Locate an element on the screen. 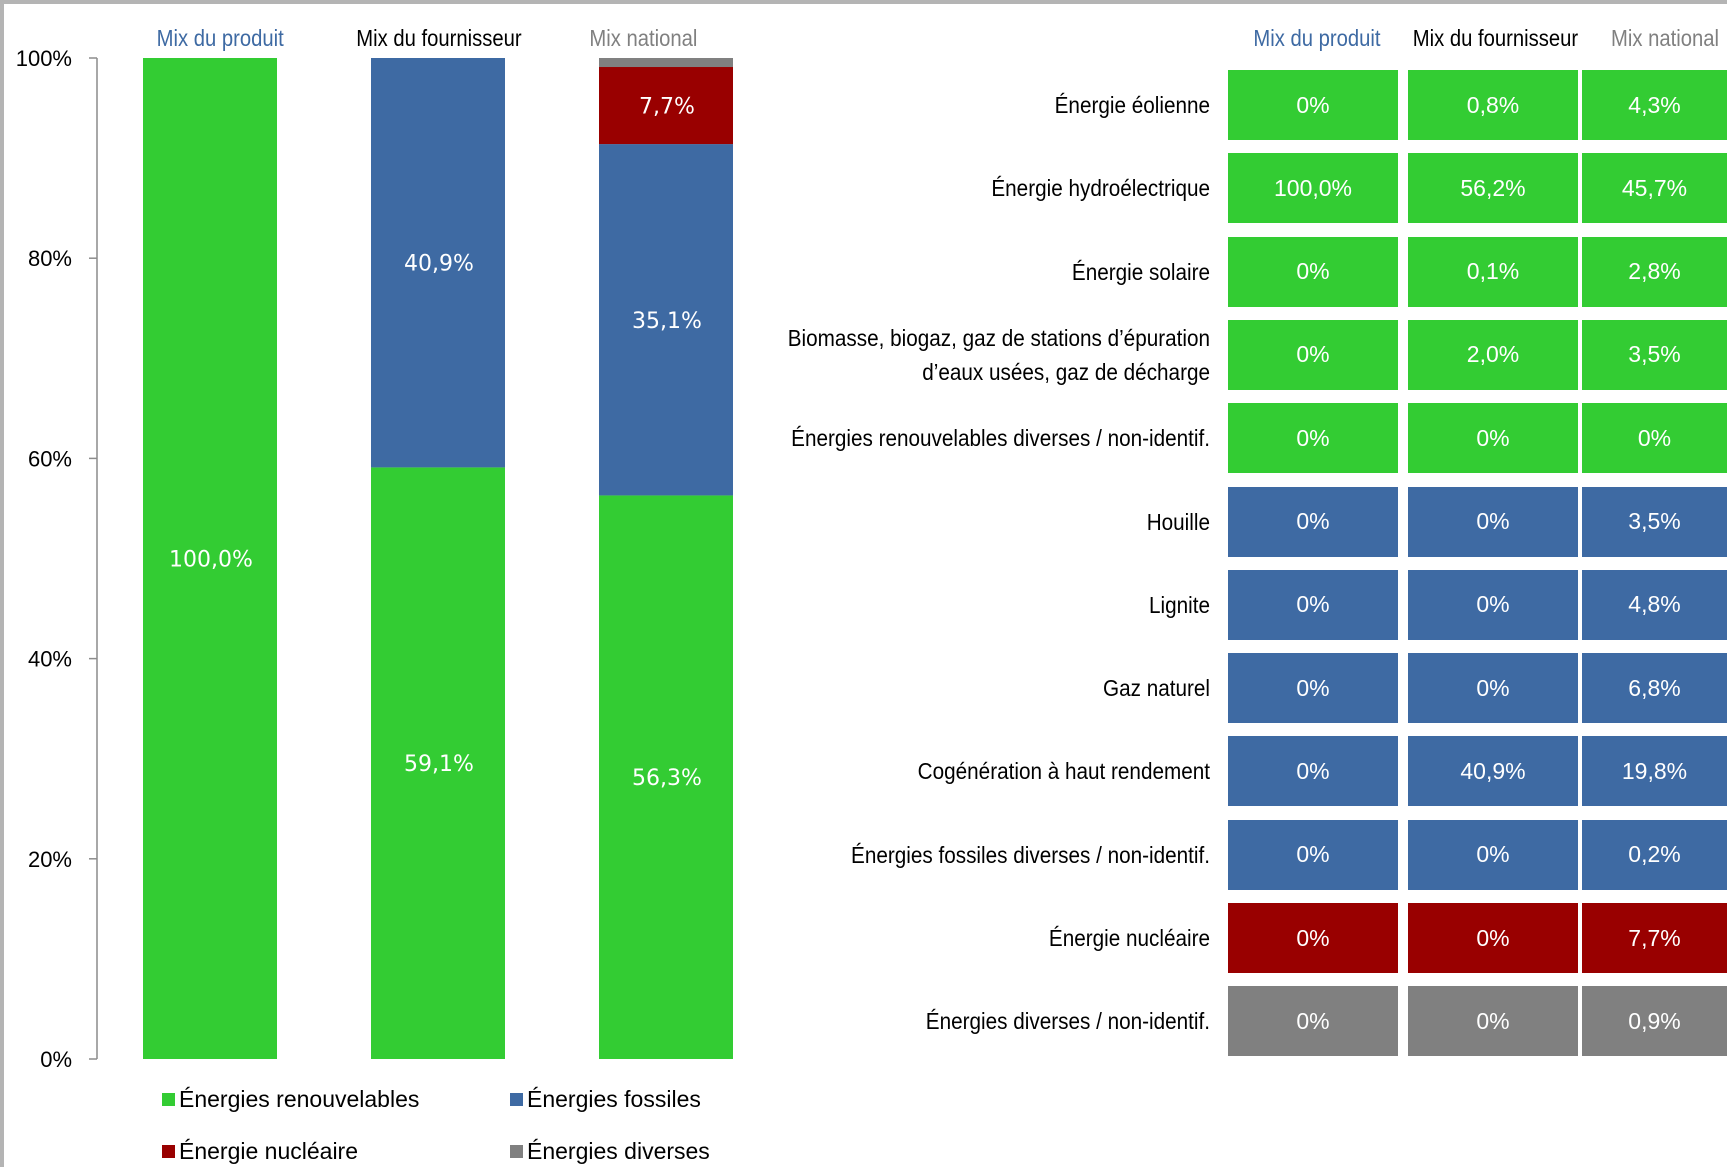 Image resolution: width=1727 pixels, height=1167 pixels. table-row-label-line: d’eaux usées, gaz de décharge is located at coordinates (1066, 371).